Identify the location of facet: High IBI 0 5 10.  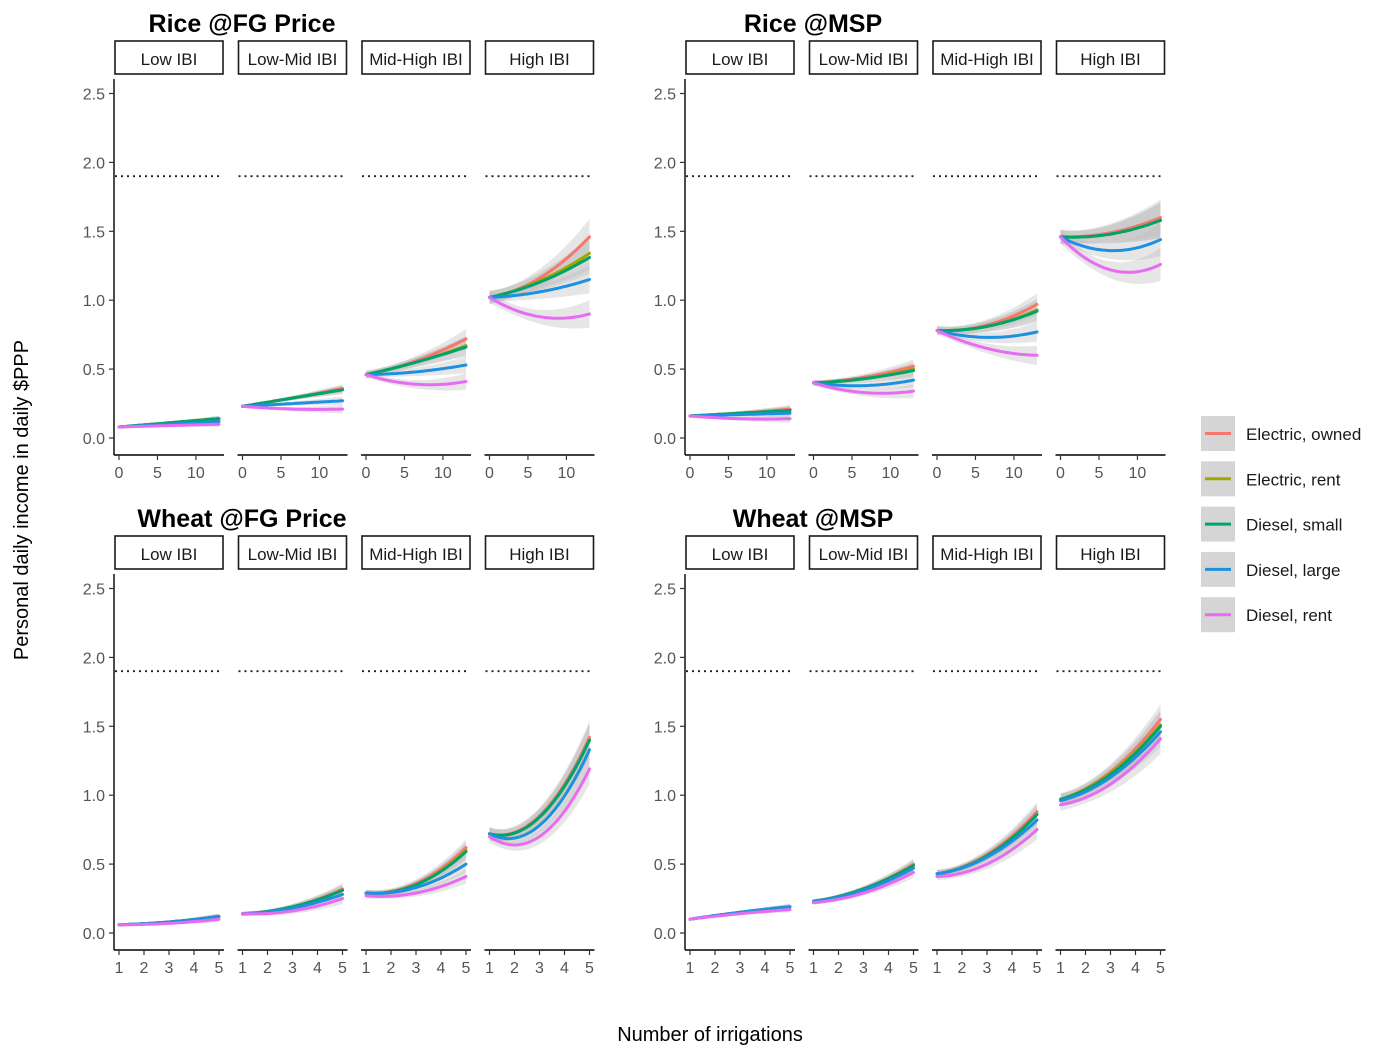
(539, 261).